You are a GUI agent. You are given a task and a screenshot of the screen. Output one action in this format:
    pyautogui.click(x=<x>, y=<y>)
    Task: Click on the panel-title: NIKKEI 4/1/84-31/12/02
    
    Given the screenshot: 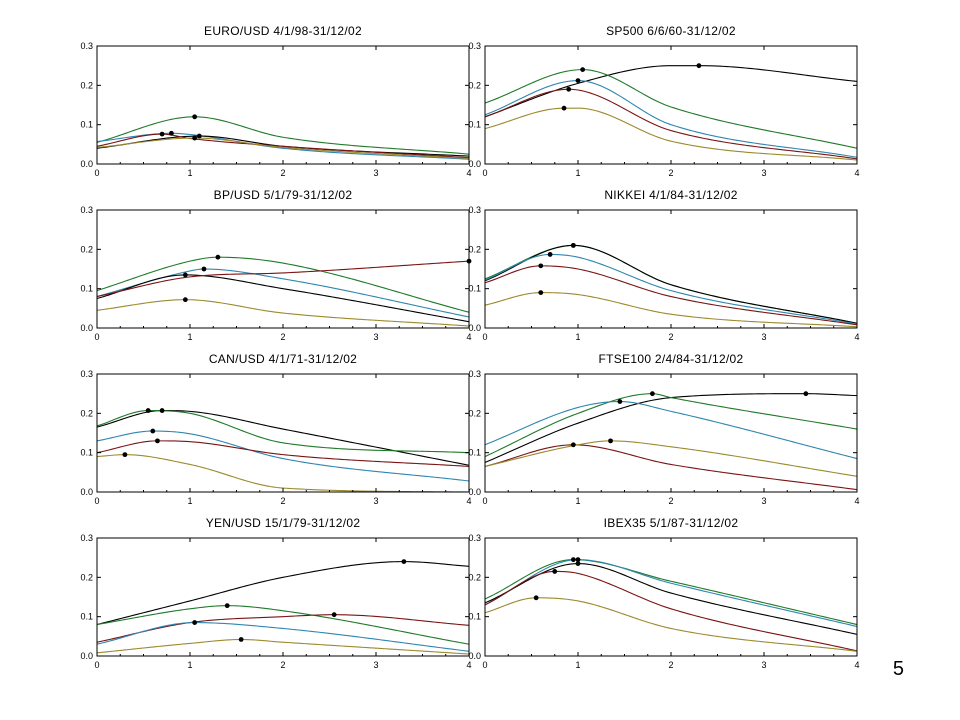 What is the action you would take?
    pyautogui.click(x=670, y=195)
    